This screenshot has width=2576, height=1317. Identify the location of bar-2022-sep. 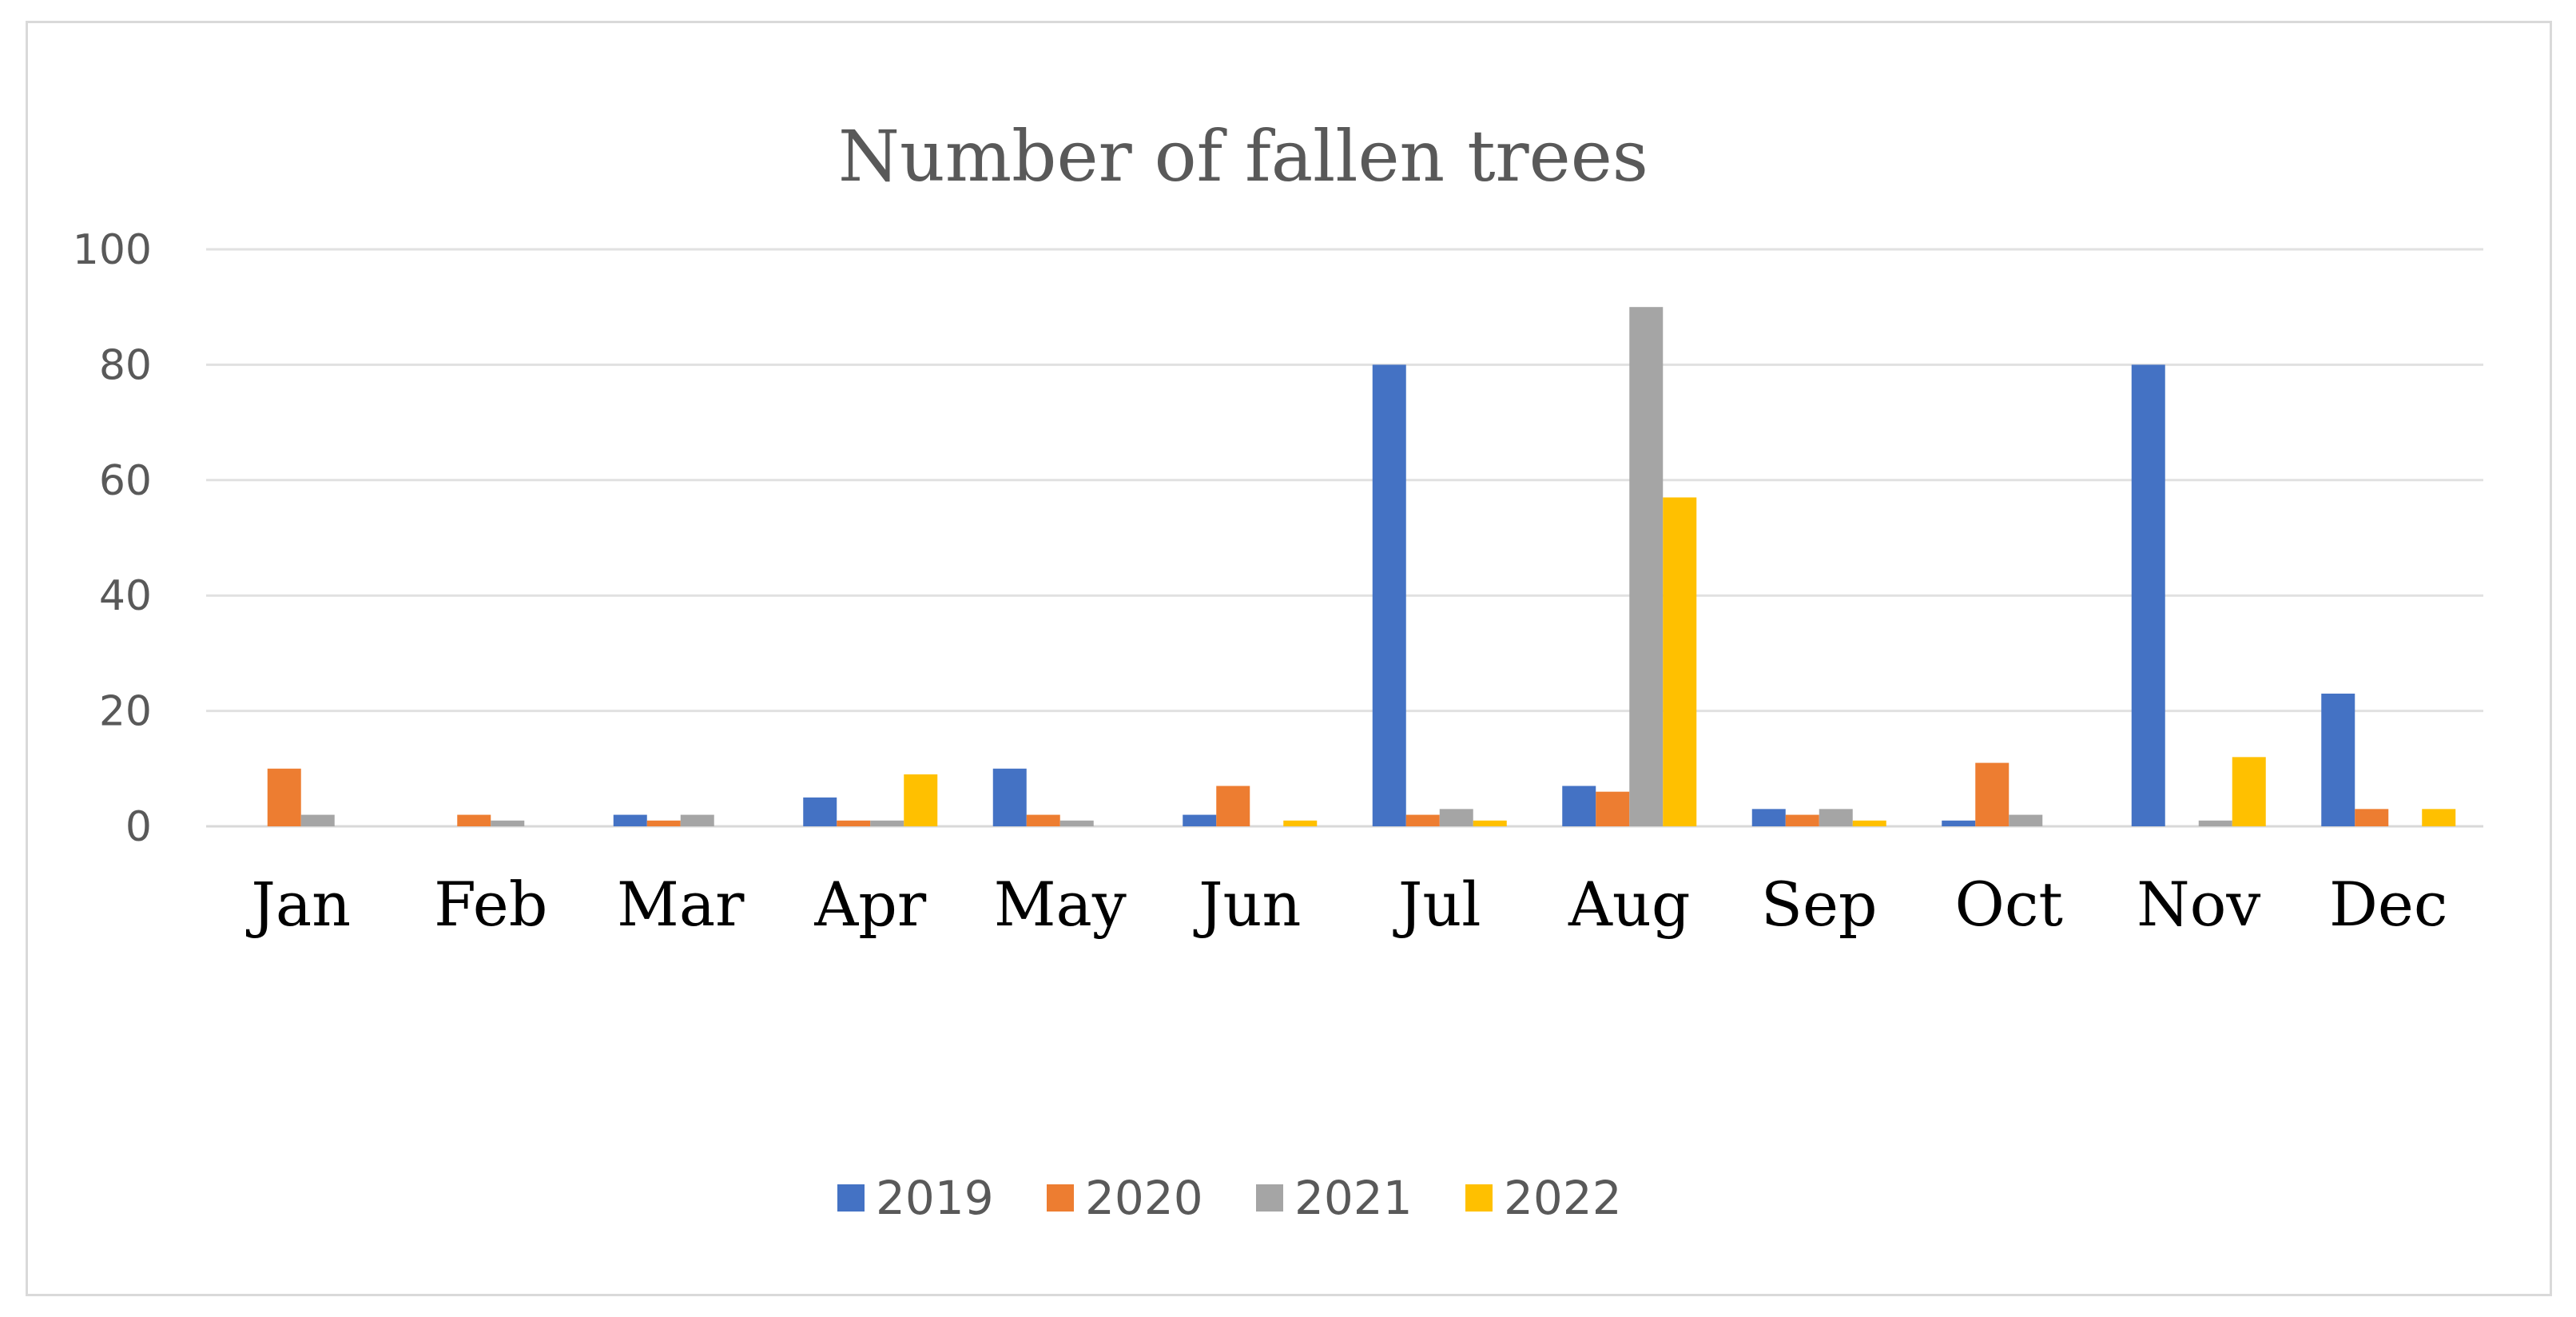
(1869, 823).